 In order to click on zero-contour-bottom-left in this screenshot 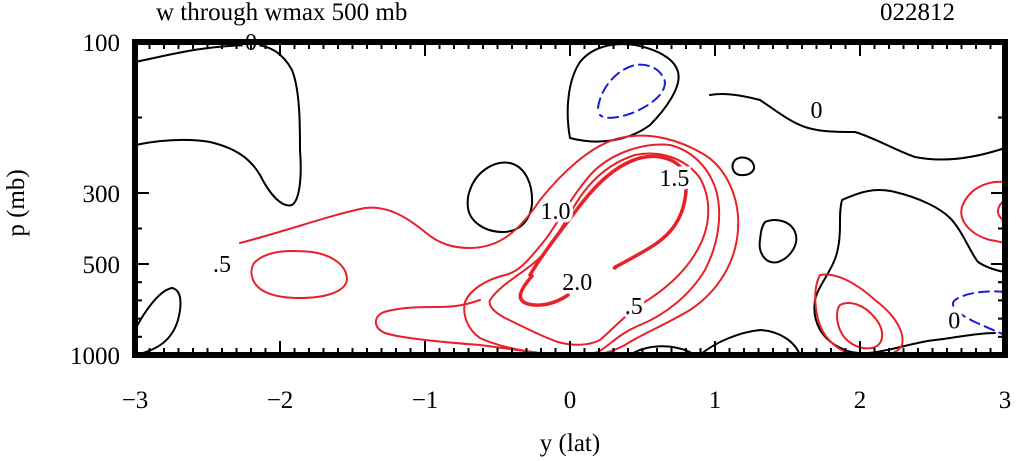, I will do `click(158, 321)`.